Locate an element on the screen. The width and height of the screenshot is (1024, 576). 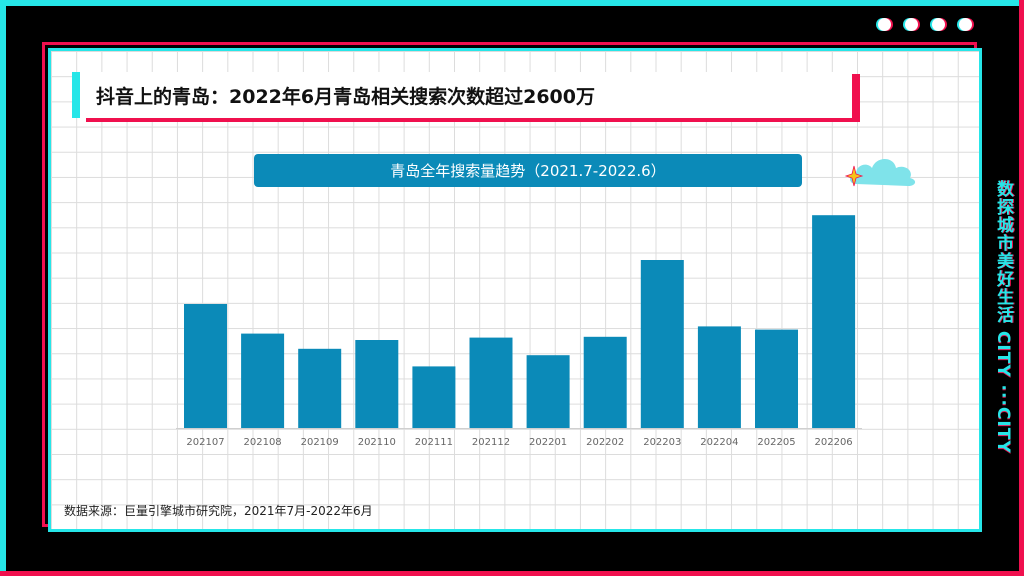
source-note: 数据来源：巨量引擎城市研究院，2021年7月-2022年6月 is located at coordinates (218, 511).